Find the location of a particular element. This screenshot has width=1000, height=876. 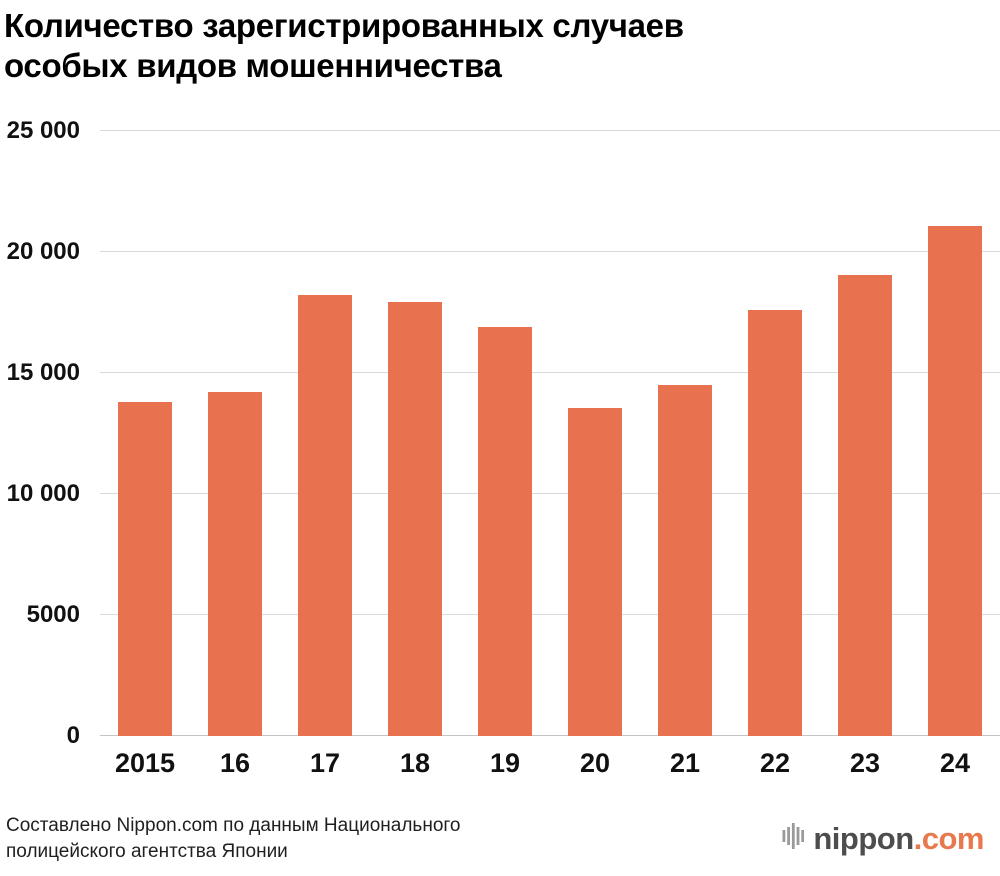

nippon-logo: nippon.com is located at coordinates (883, 839).